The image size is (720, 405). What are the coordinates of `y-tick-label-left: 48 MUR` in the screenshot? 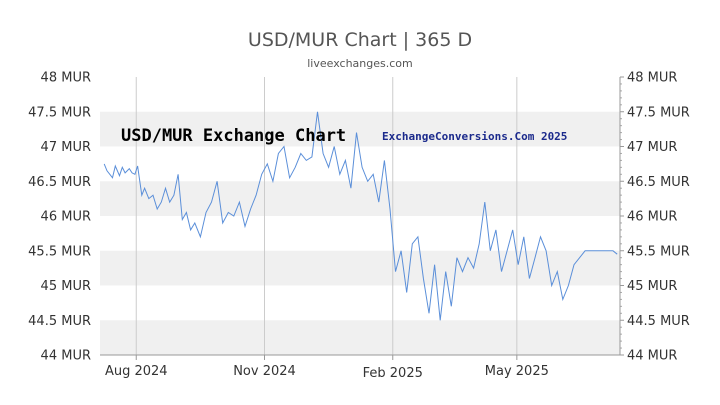 It's located at (66, 78).